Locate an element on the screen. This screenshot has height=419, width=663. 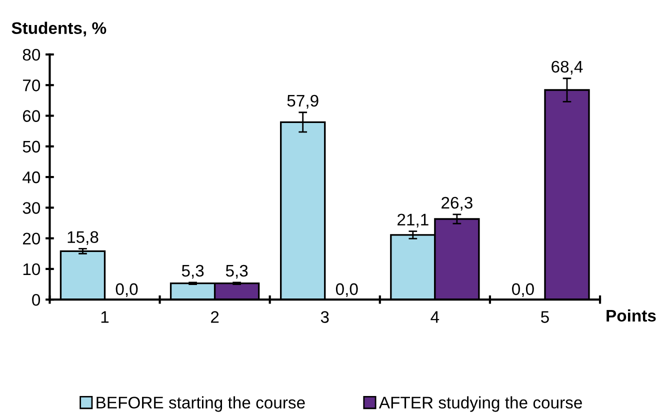
y-tick-label: 80 is located at coordinates (31, 54).